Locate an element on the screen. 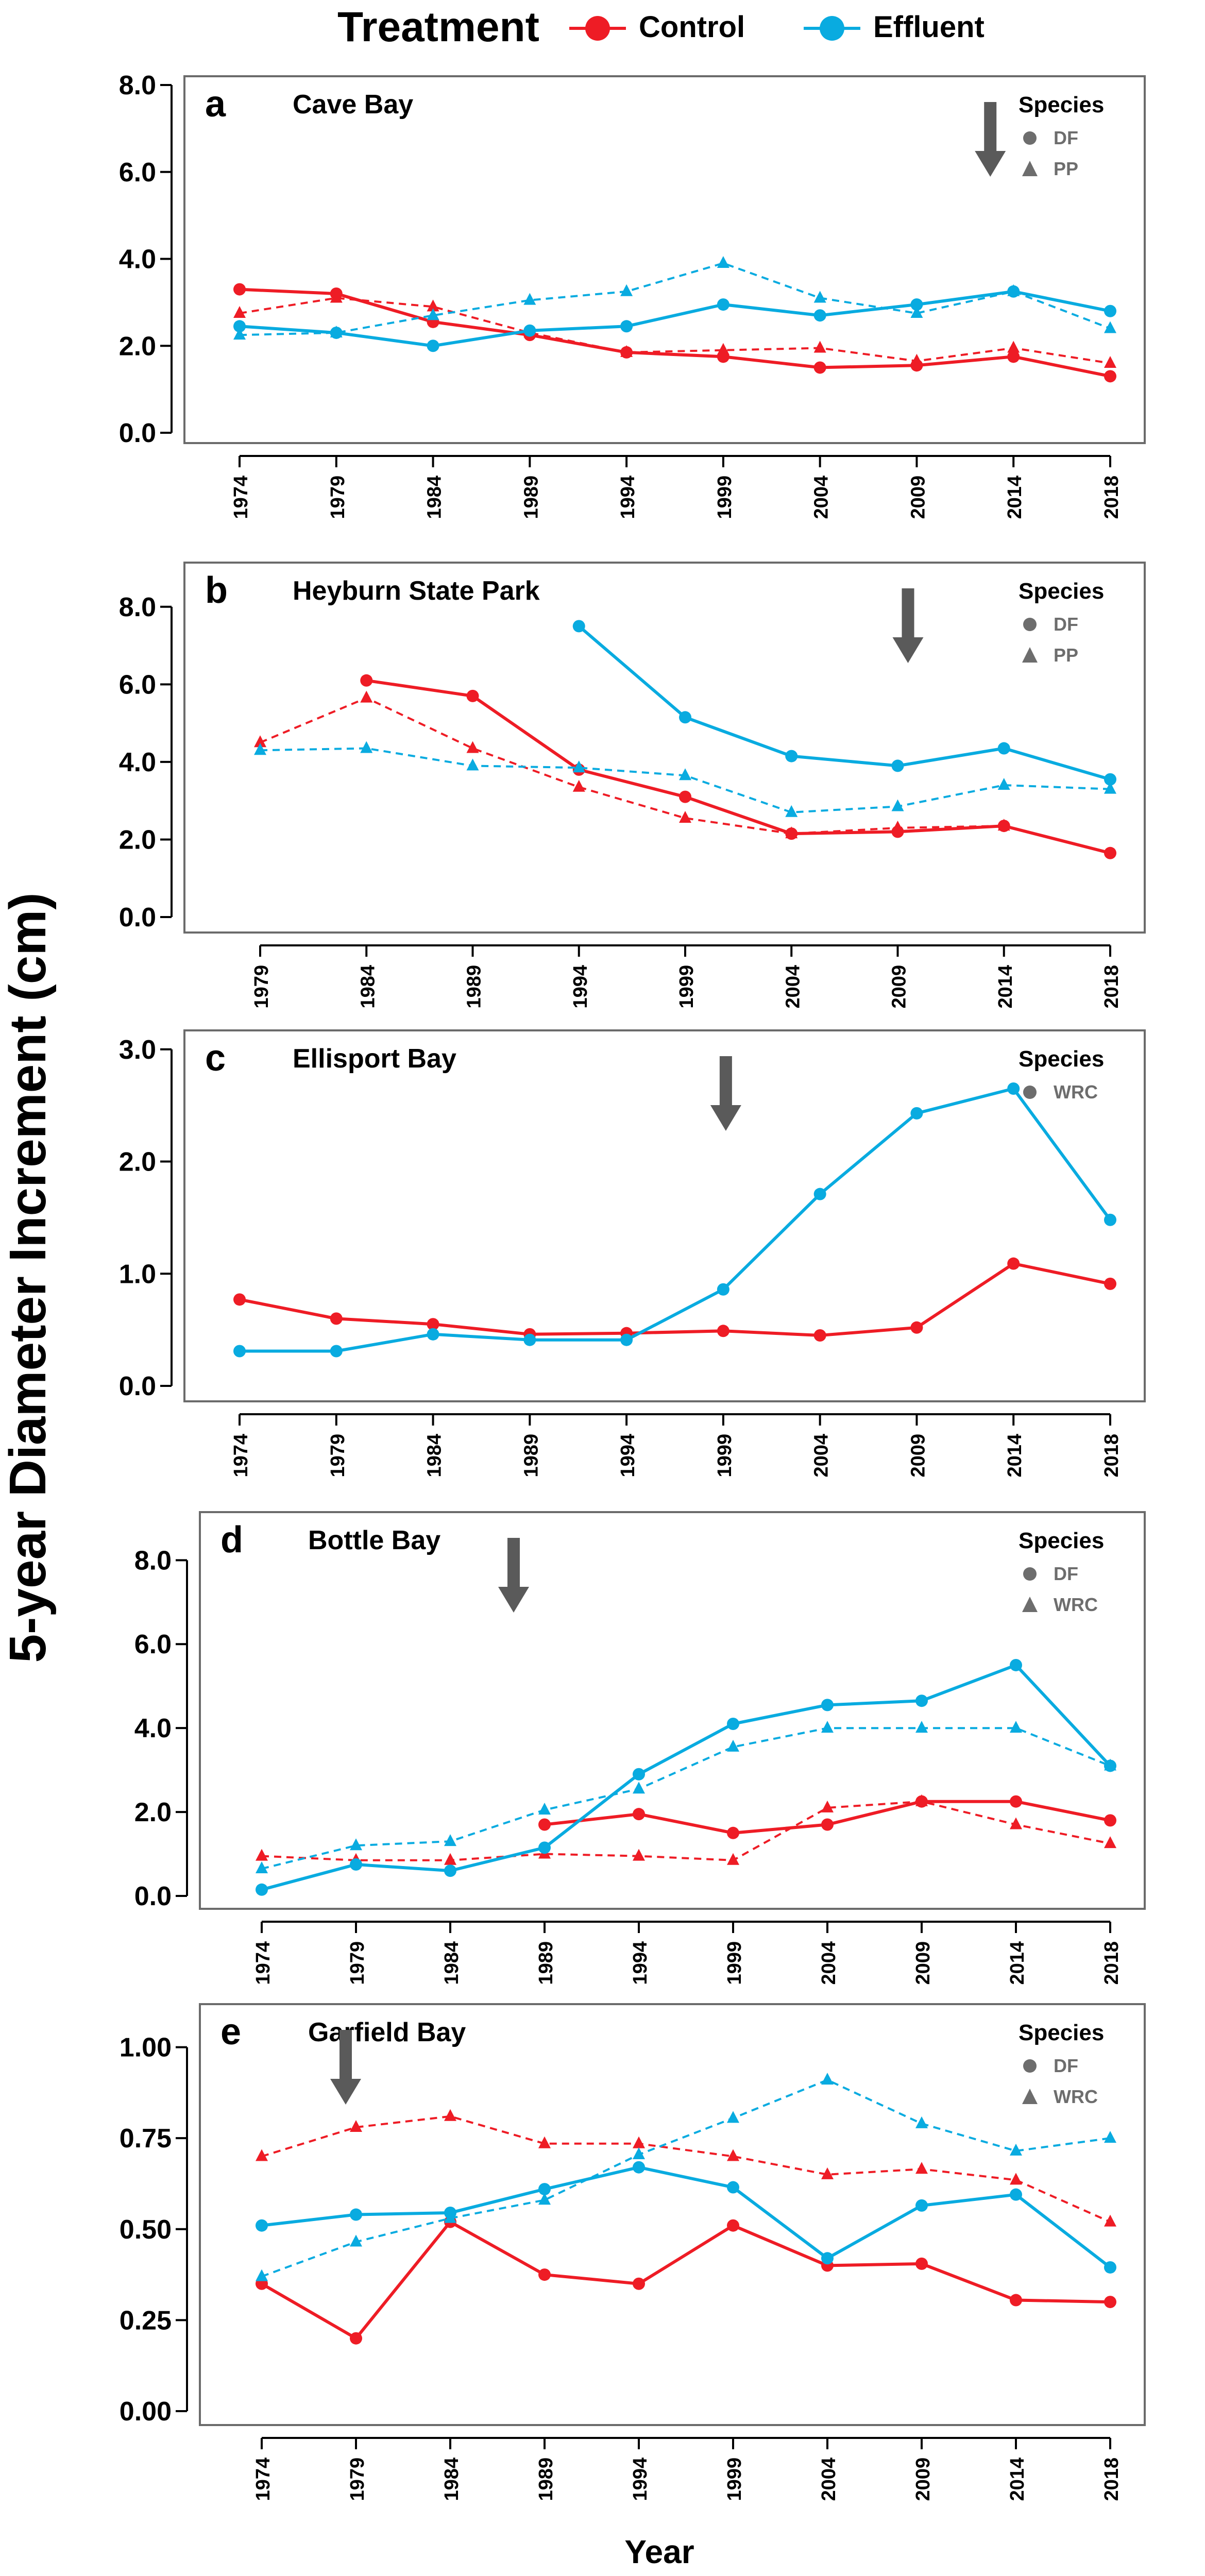 This screenshot has height=2576, width=1205. legend-effluent-label: Effluent is located at coordinates (929, 27).